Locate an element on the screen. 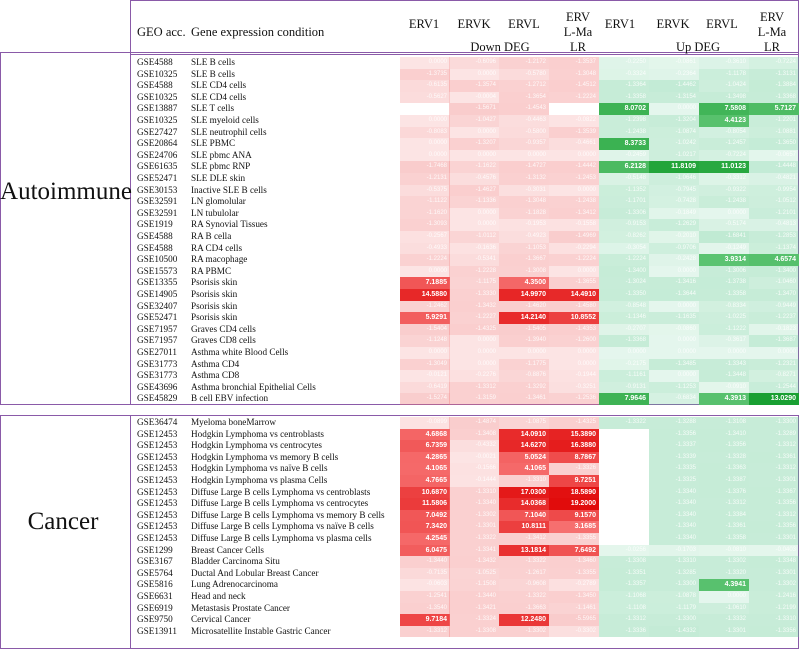 This screenshot has width=800, height=649. down-deg-cell: 9.1570 is located at coordinates (574, 515).